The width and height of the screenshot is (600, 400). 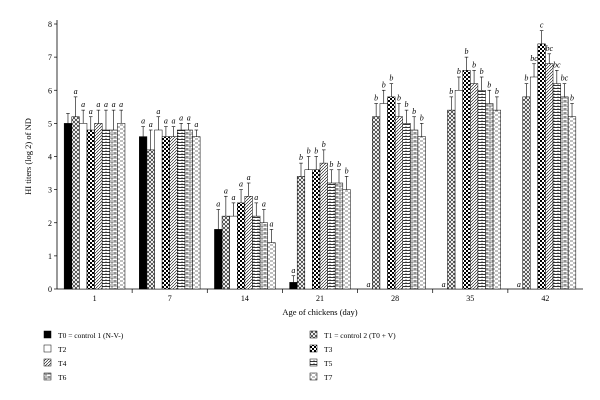 I want to click on significance-label: c, so click(x=542, y=25).